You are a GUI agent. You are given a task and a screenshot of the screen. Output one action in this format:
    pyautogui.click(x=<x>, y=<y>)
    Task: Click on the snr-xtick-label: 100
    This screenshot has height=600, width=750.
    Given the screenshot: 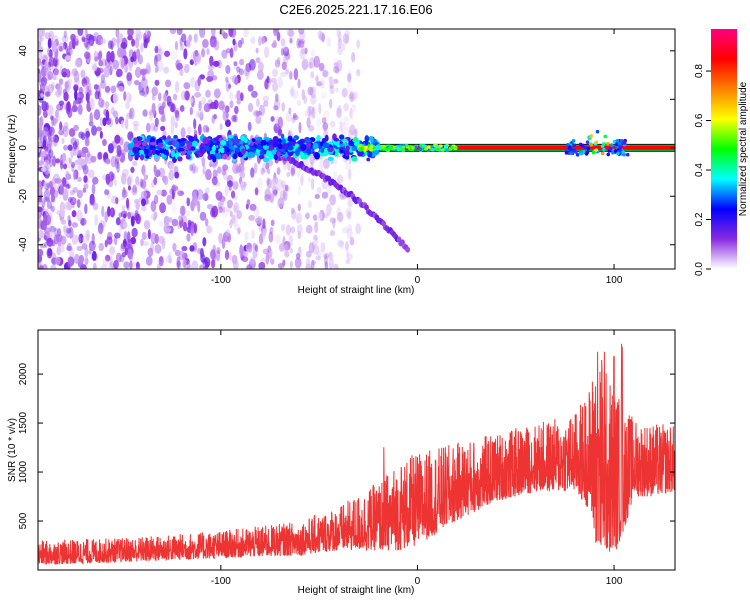 What is the action you would take?
    pyautogui.click(x=614, y=581)
    